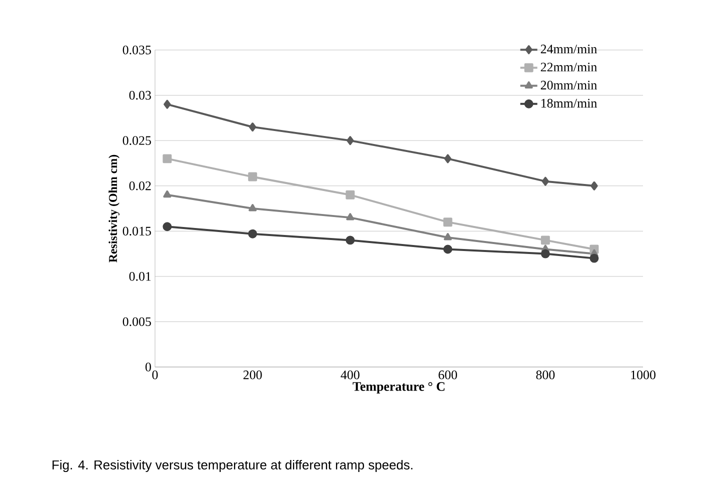 This screenshot has width=713, height=489. Describe the element at coordinates (252, 375) in the screenshot. I see `x-tick-label: 200` at that location.